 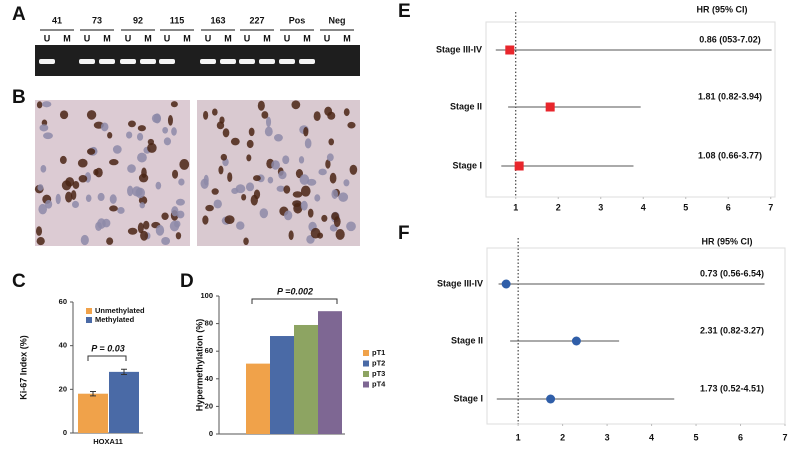 I want to click on y-axis-label: Hypermethylation (%), so click(x=199, y=365).